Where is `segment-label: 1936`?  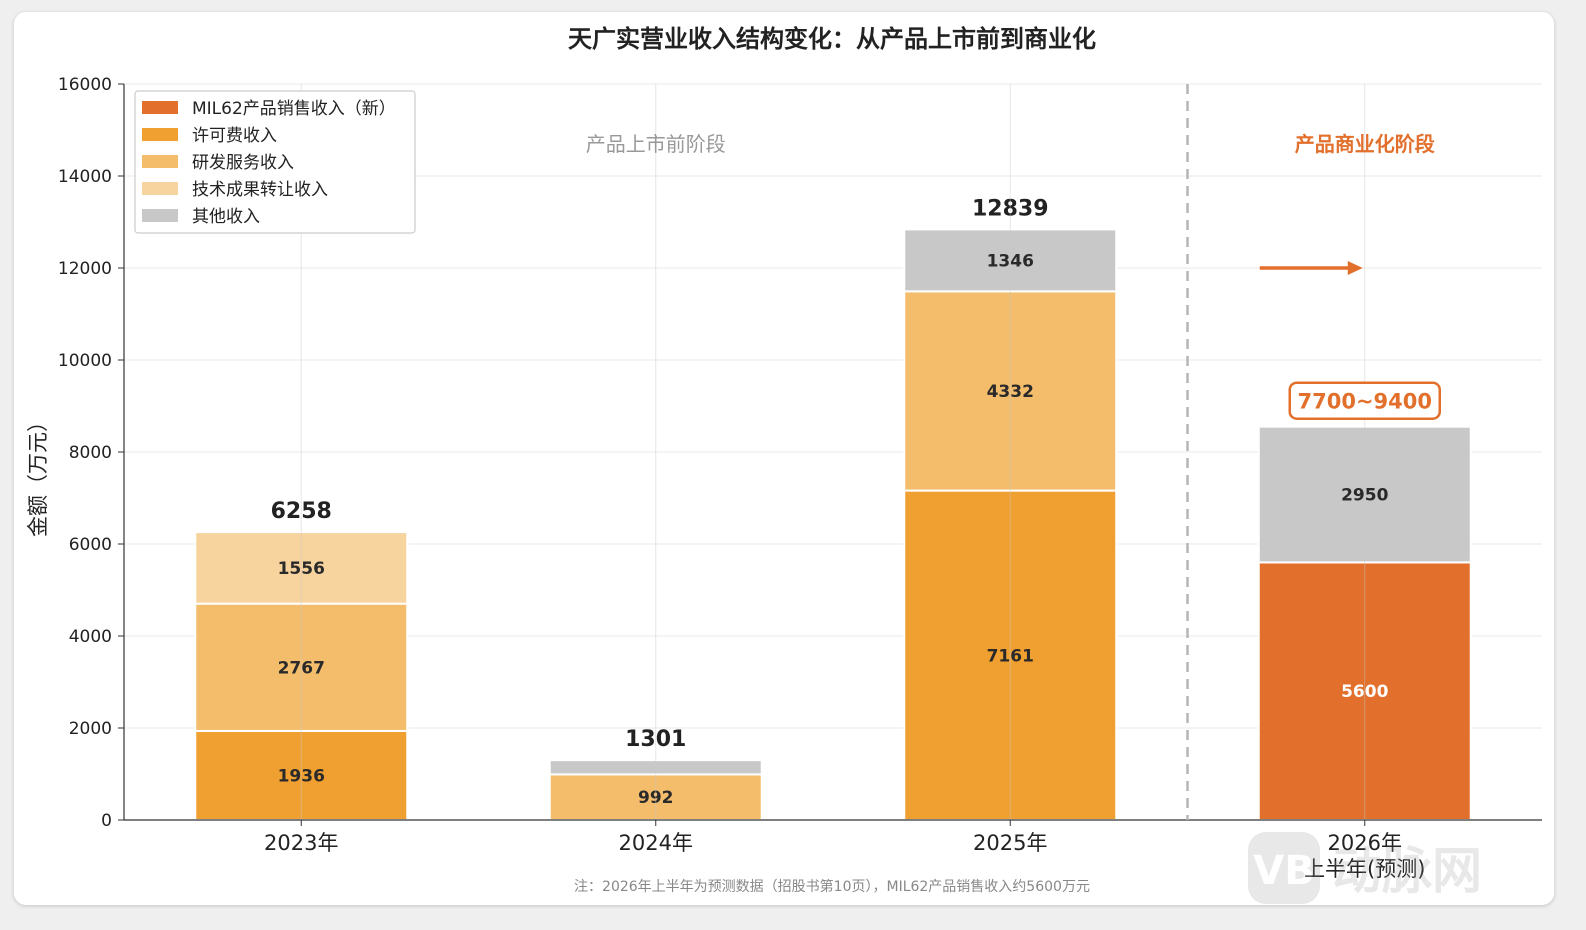
segment-label: 1936 is located at coordinates (301, 776).